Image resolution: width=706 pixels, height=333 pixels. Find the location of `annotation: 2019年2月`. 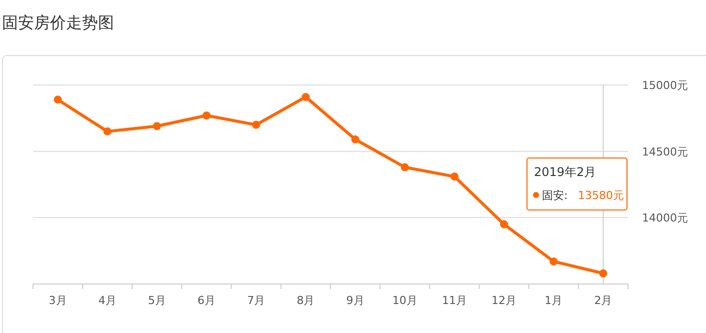

annotation: 2019年2月 is located at coordinates (565, 172).